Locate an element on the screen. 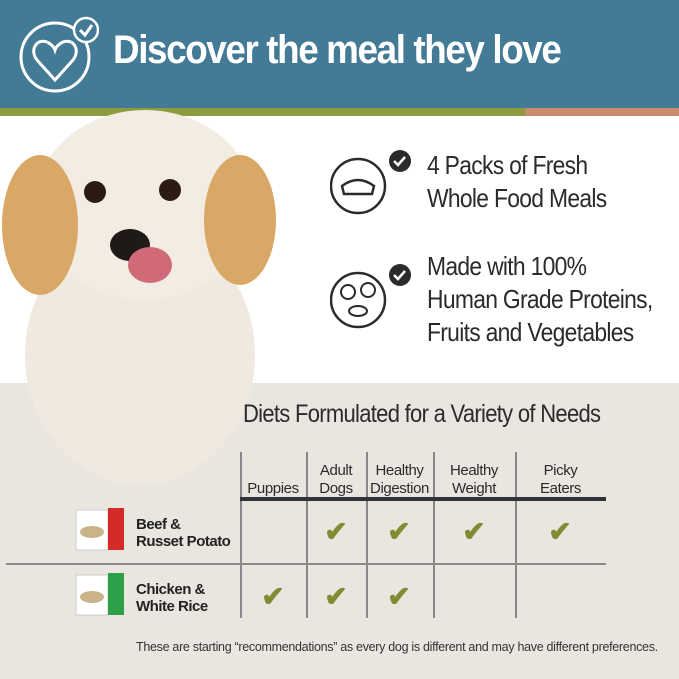 This screenshot has height=679, width=679. column-header-adult-dogs: Adult Dogs is located at coordinates (336, 479).